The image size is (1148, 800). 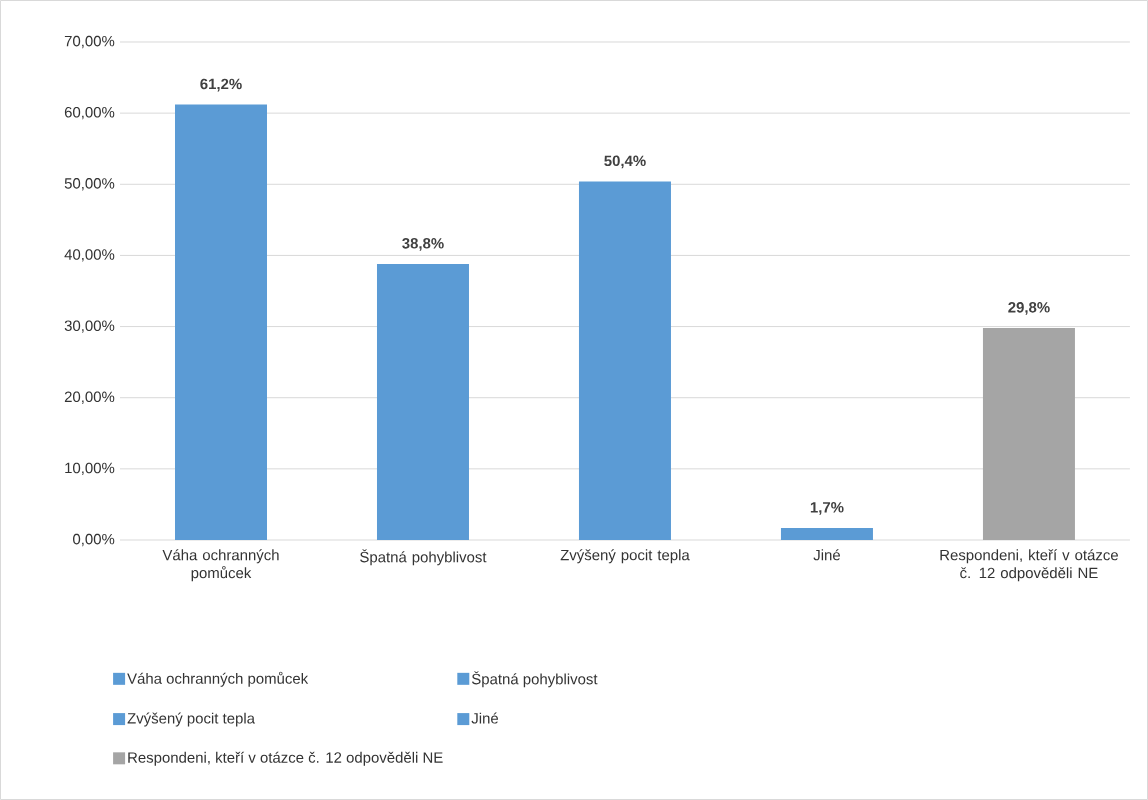 What do you see at coordinates (89, 42) in the screenshot?
I see `y-tick-label: 70,00%` at bounding box center [89, 42].